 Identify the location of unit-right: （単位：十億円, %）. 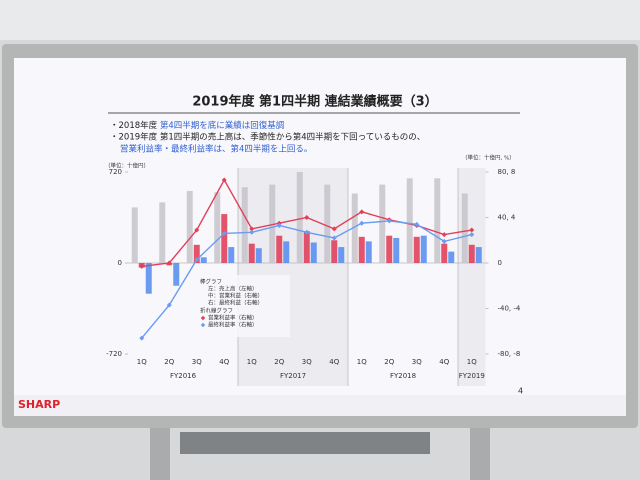
(488, 158).